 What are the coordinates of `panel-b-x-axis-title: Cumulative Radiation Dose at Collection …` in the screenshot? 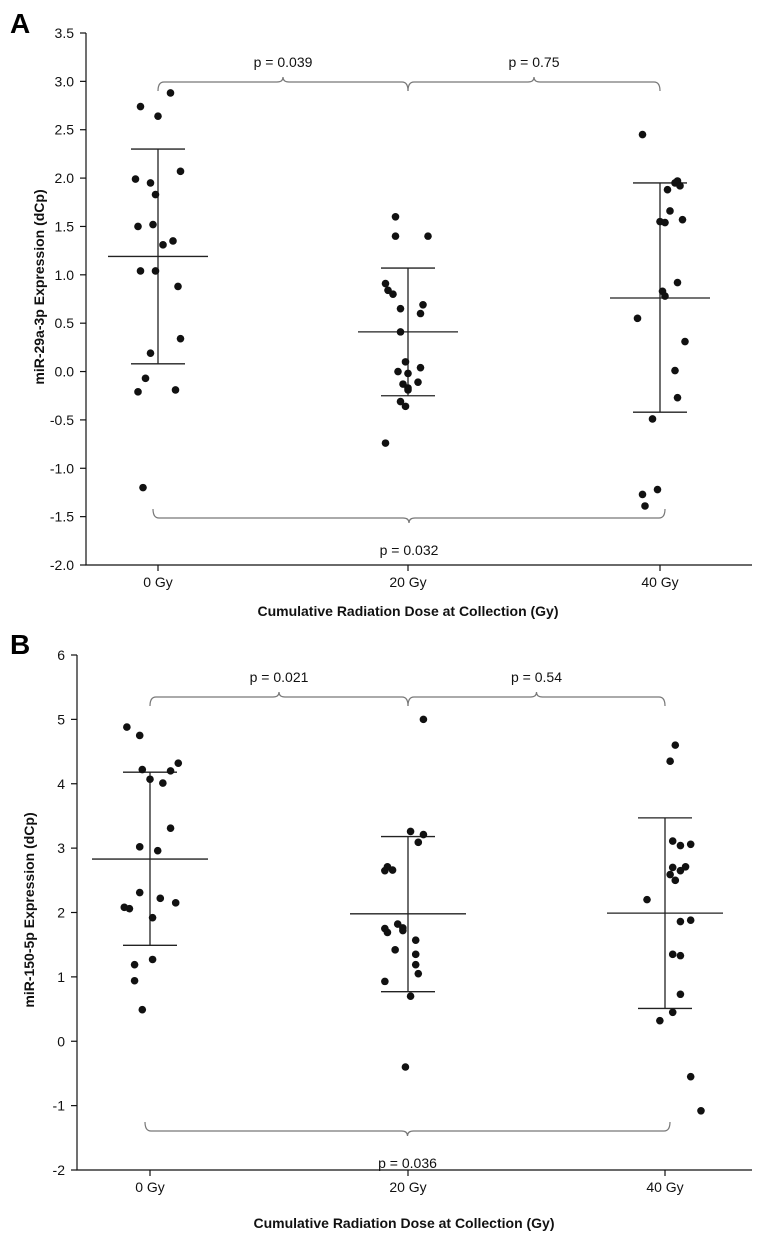 It's located at (403, 1223).